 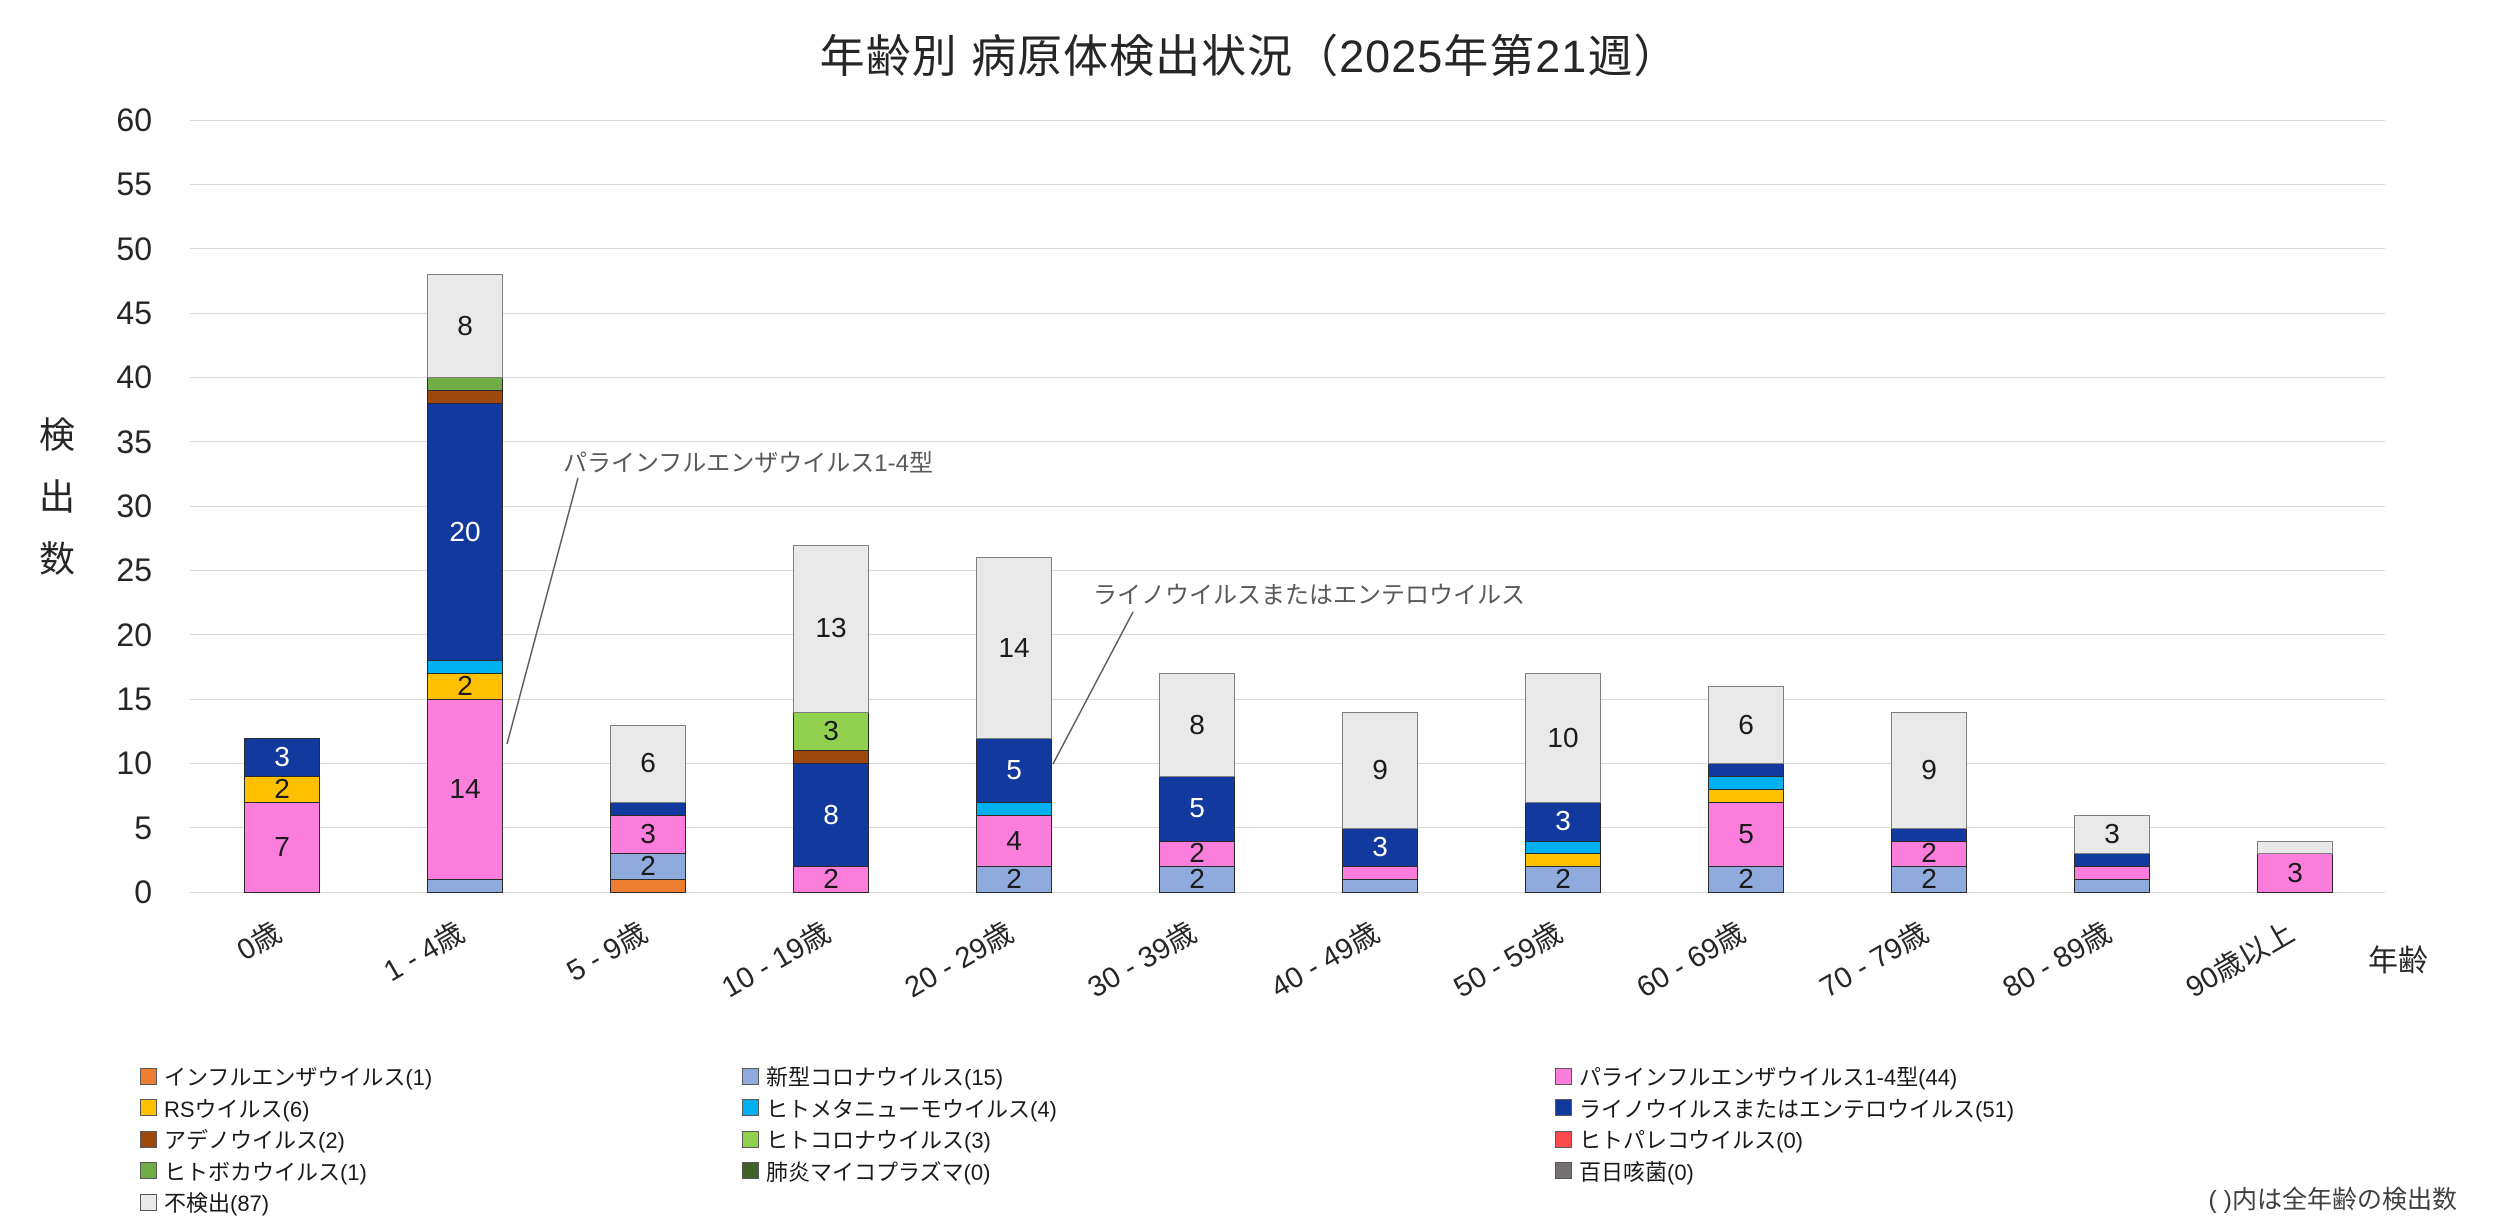 I want to click on segment-value-label: 13, so click(x=831, y=628).